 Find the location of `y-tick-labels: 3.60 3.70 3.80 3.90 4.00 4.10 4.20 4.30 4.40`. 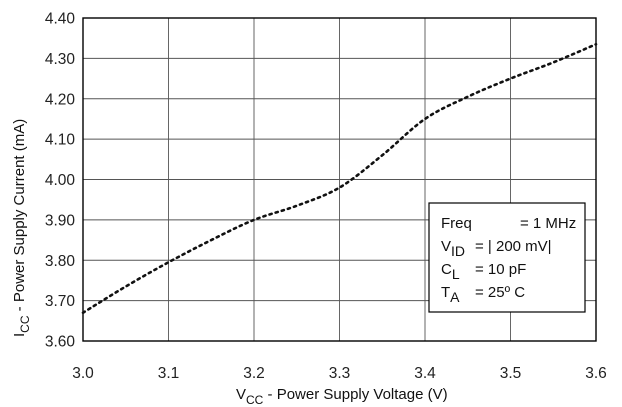

y-tick-labels: 3.60 3.70 3.80 3.90 4.00 4.10 4.20 4.30 4.40 is located at coordinates (60, 181).